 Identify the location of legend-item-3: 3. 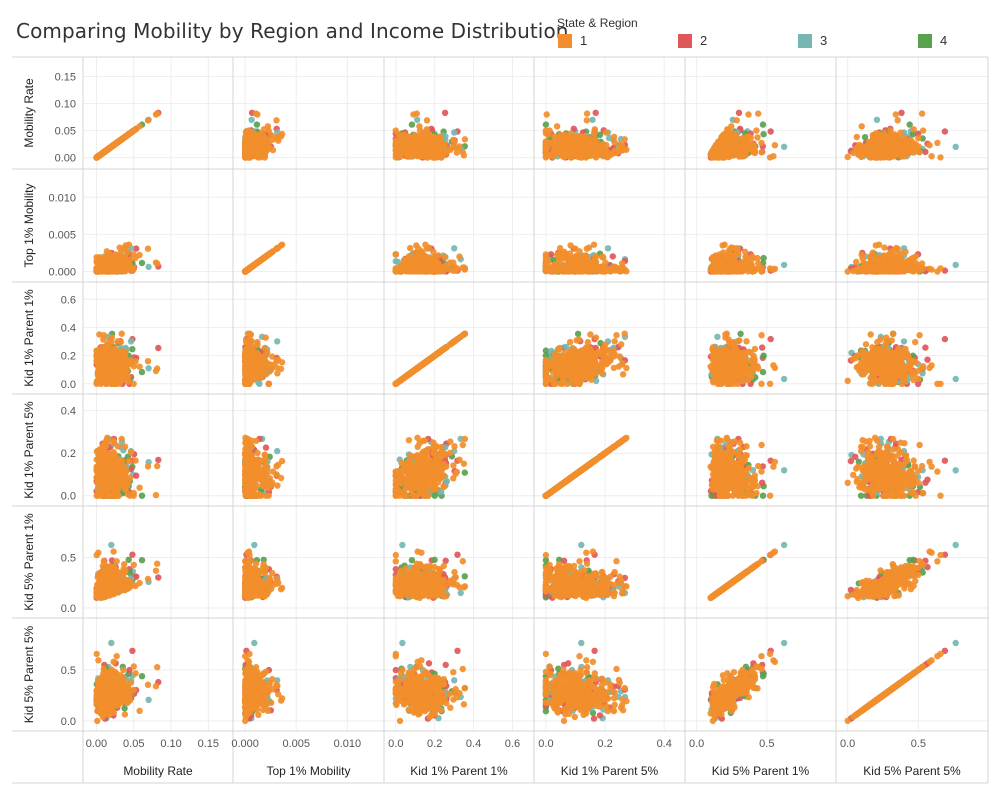
(812, 40).